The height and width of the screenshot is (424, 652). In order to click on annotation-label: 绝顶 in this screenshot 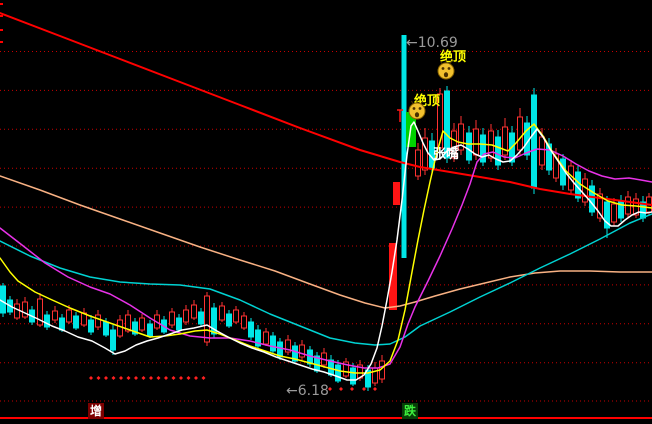, I will do `click(453, 57)`.